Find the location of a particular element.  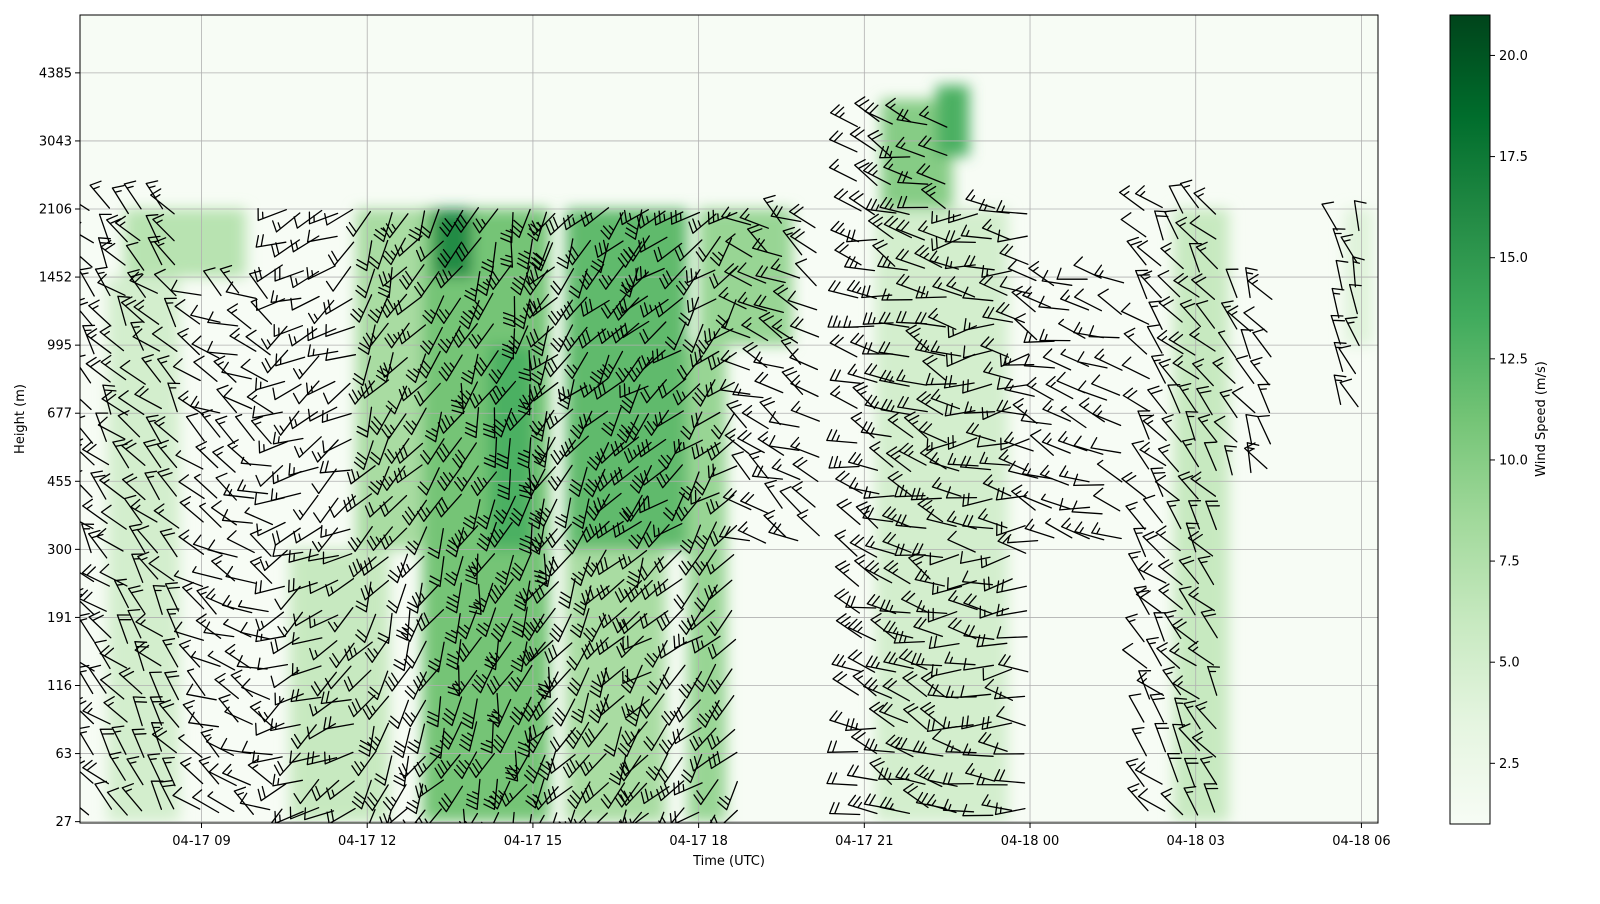

x-tick-label: 04-18 00 is located at coordinates (1030, 841).